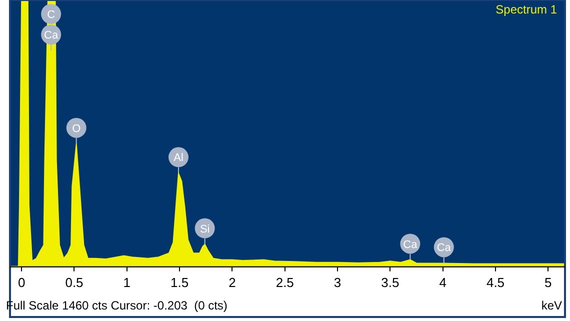  I want to click on x-tick-label: 2, so click(232, 282).